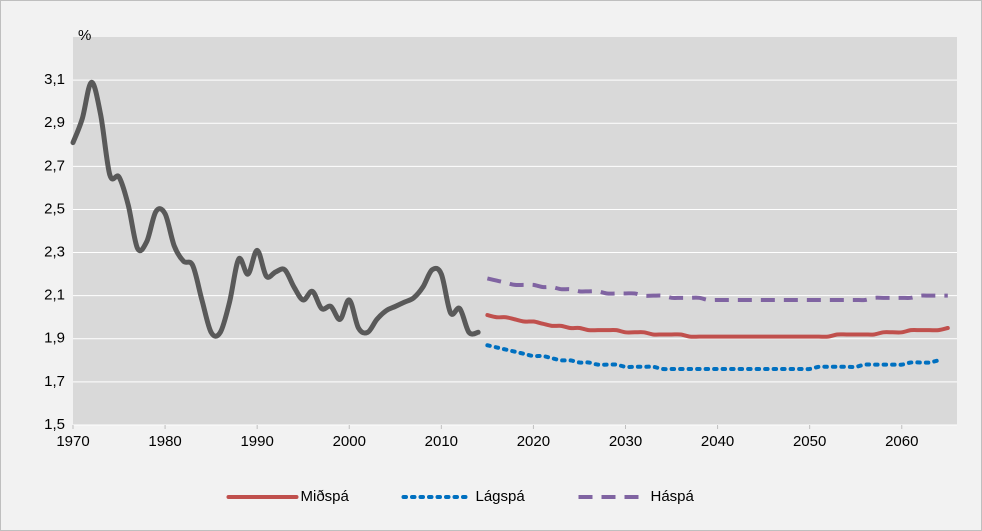 The width and height of the screenshot is (982, 531). What do you see at coordinates (625, 441) in the screenshot?
I see `x-tick-label: 2030` at bounding box center [625, 441].